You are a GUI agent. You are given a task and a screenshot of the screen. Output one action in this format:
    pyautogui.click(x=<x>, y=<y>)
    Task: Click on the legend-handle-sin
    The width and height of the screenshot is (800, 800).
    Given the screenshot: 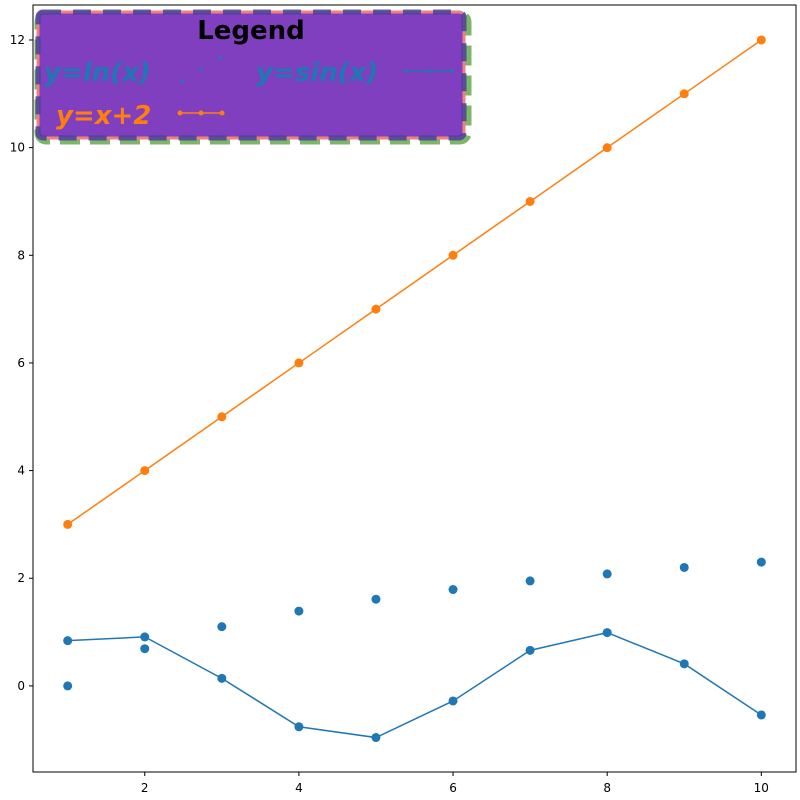 What is the action you would take?
    pyautogui.click(x=429, y=71)
    